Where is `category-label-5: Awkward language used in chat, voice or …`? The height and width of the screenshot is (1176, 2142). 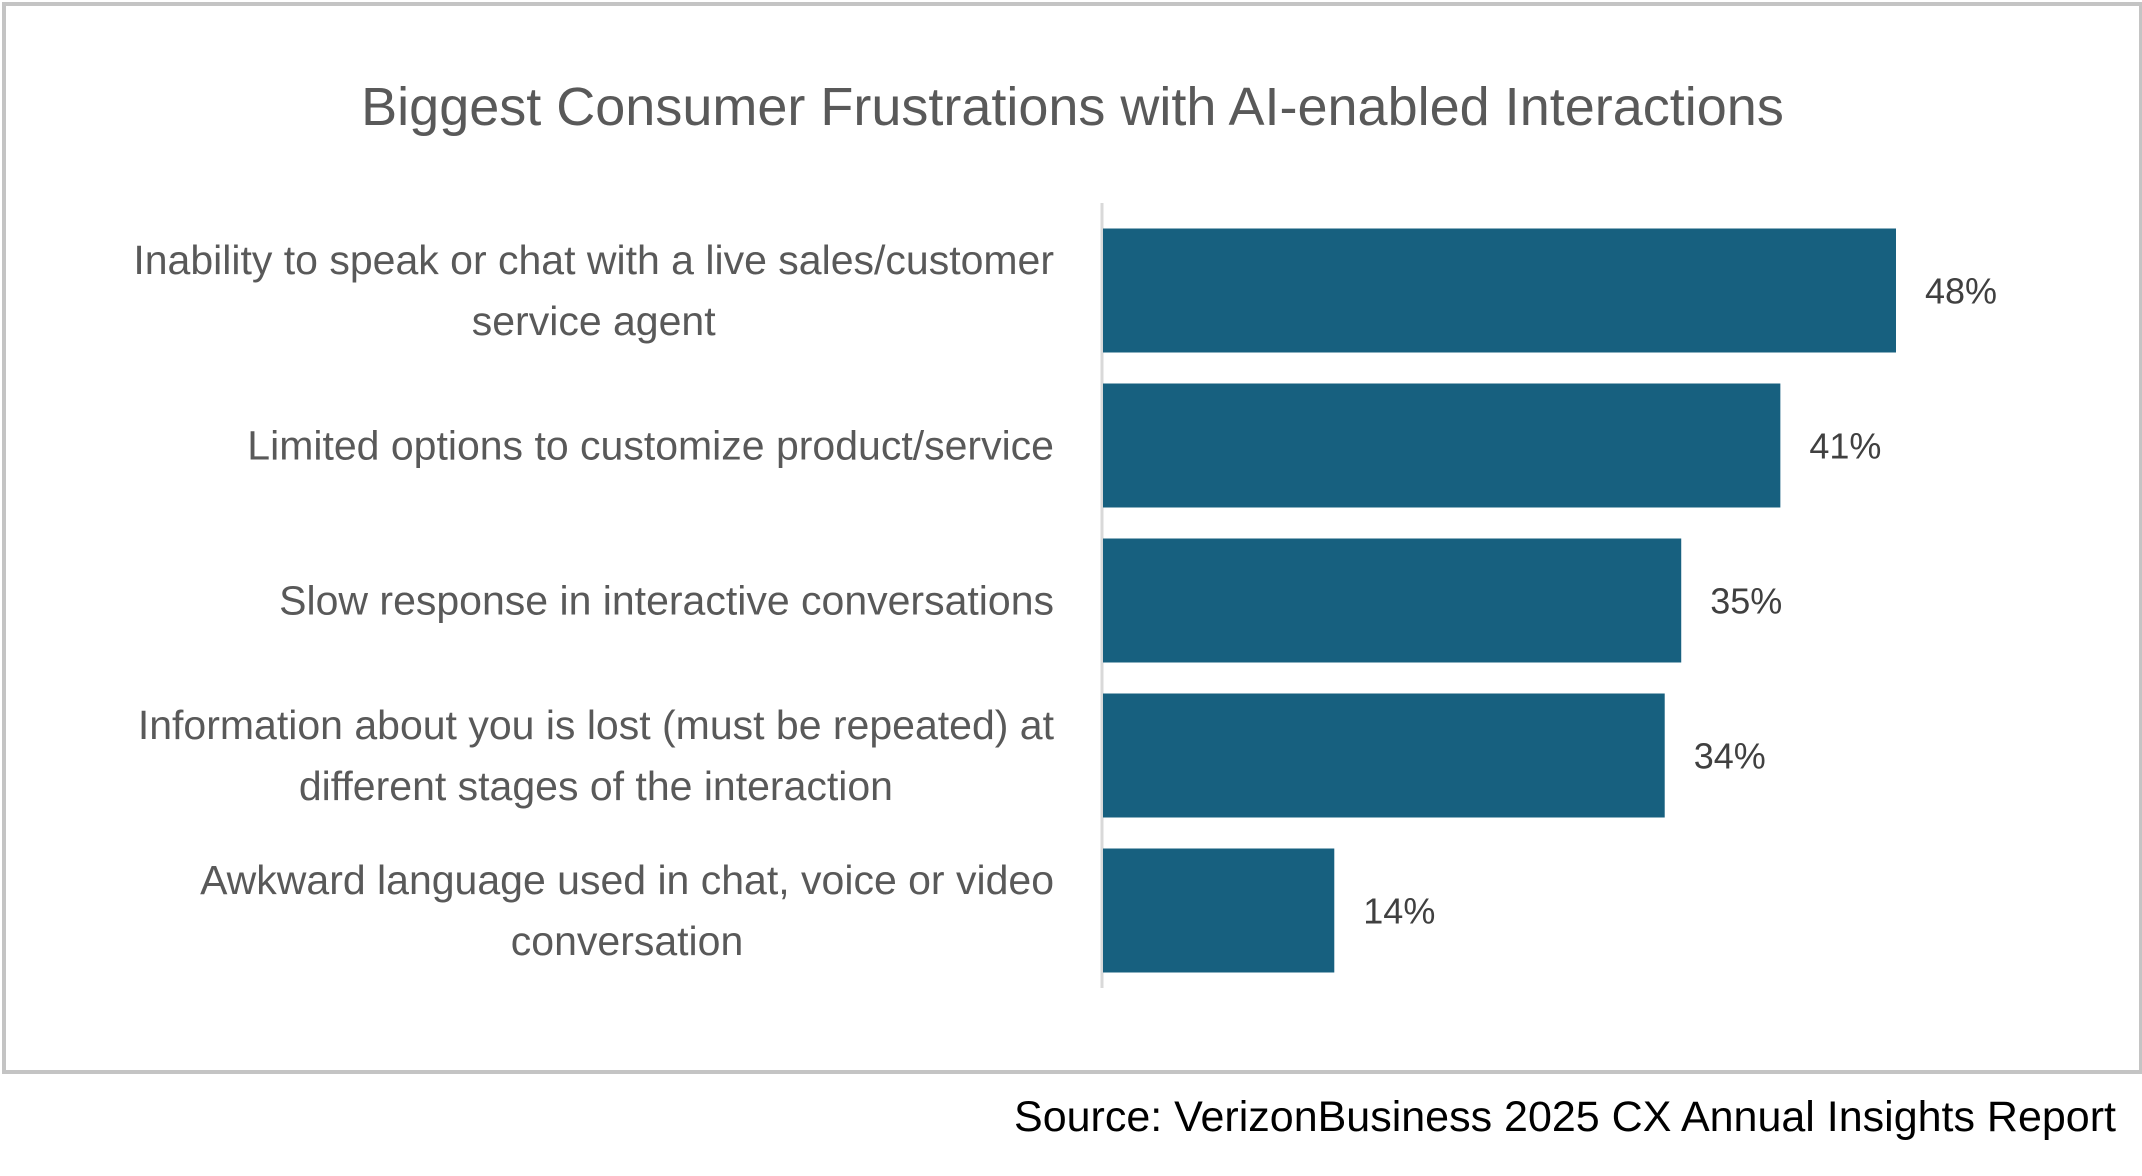 category-label-5: Awkward language used in chat, voice or … is located at coordinates (627, 910).